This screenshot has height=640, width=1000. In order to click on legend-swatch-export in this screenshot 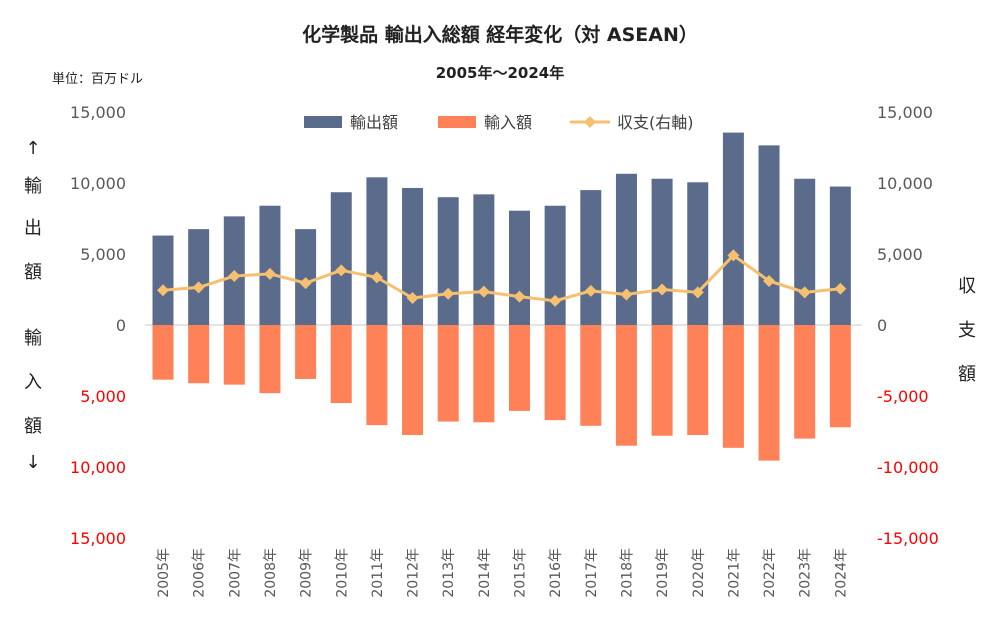, I will do `click(323, 122)`.